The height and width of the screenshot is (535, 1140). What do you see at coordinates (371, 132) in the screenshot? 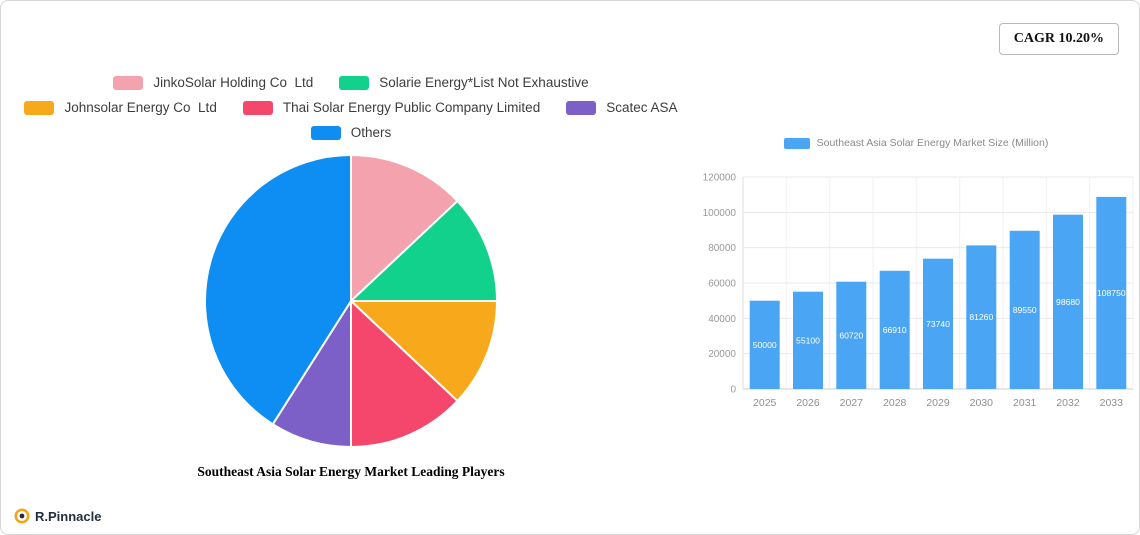
I see `legend-label: Others` at bounding box center [371, 132].